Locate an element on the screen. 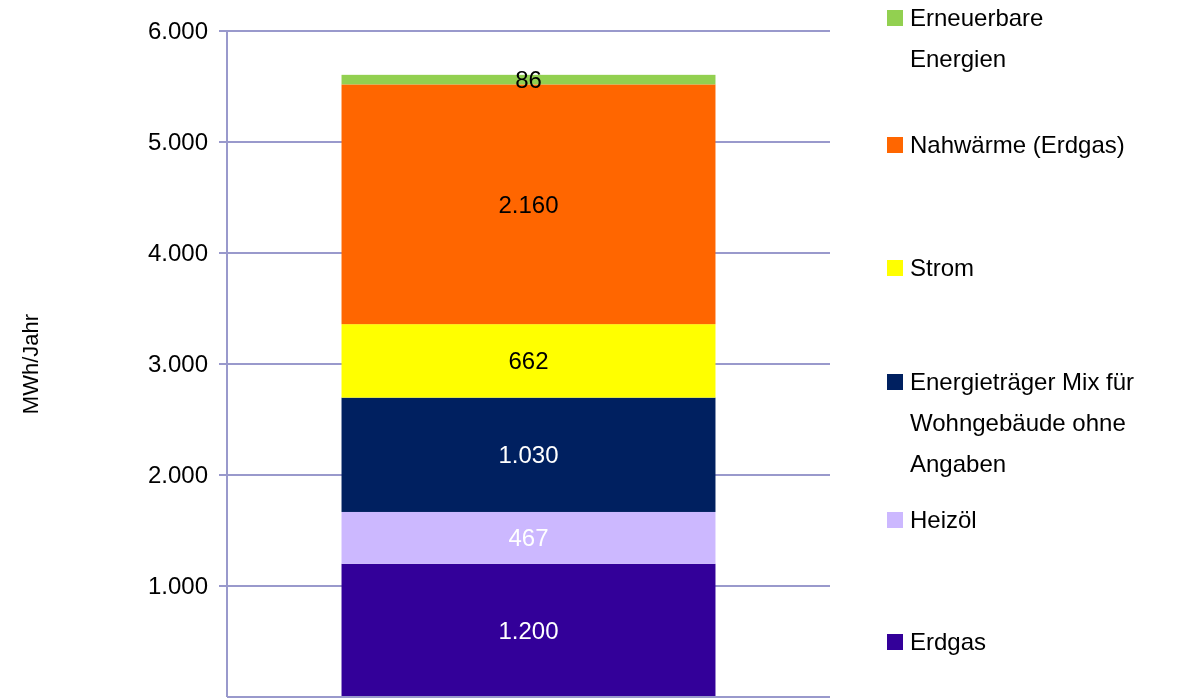 This screenshot has height=699, width=1203. data-label: 467 is located at coordinates (528, 538).